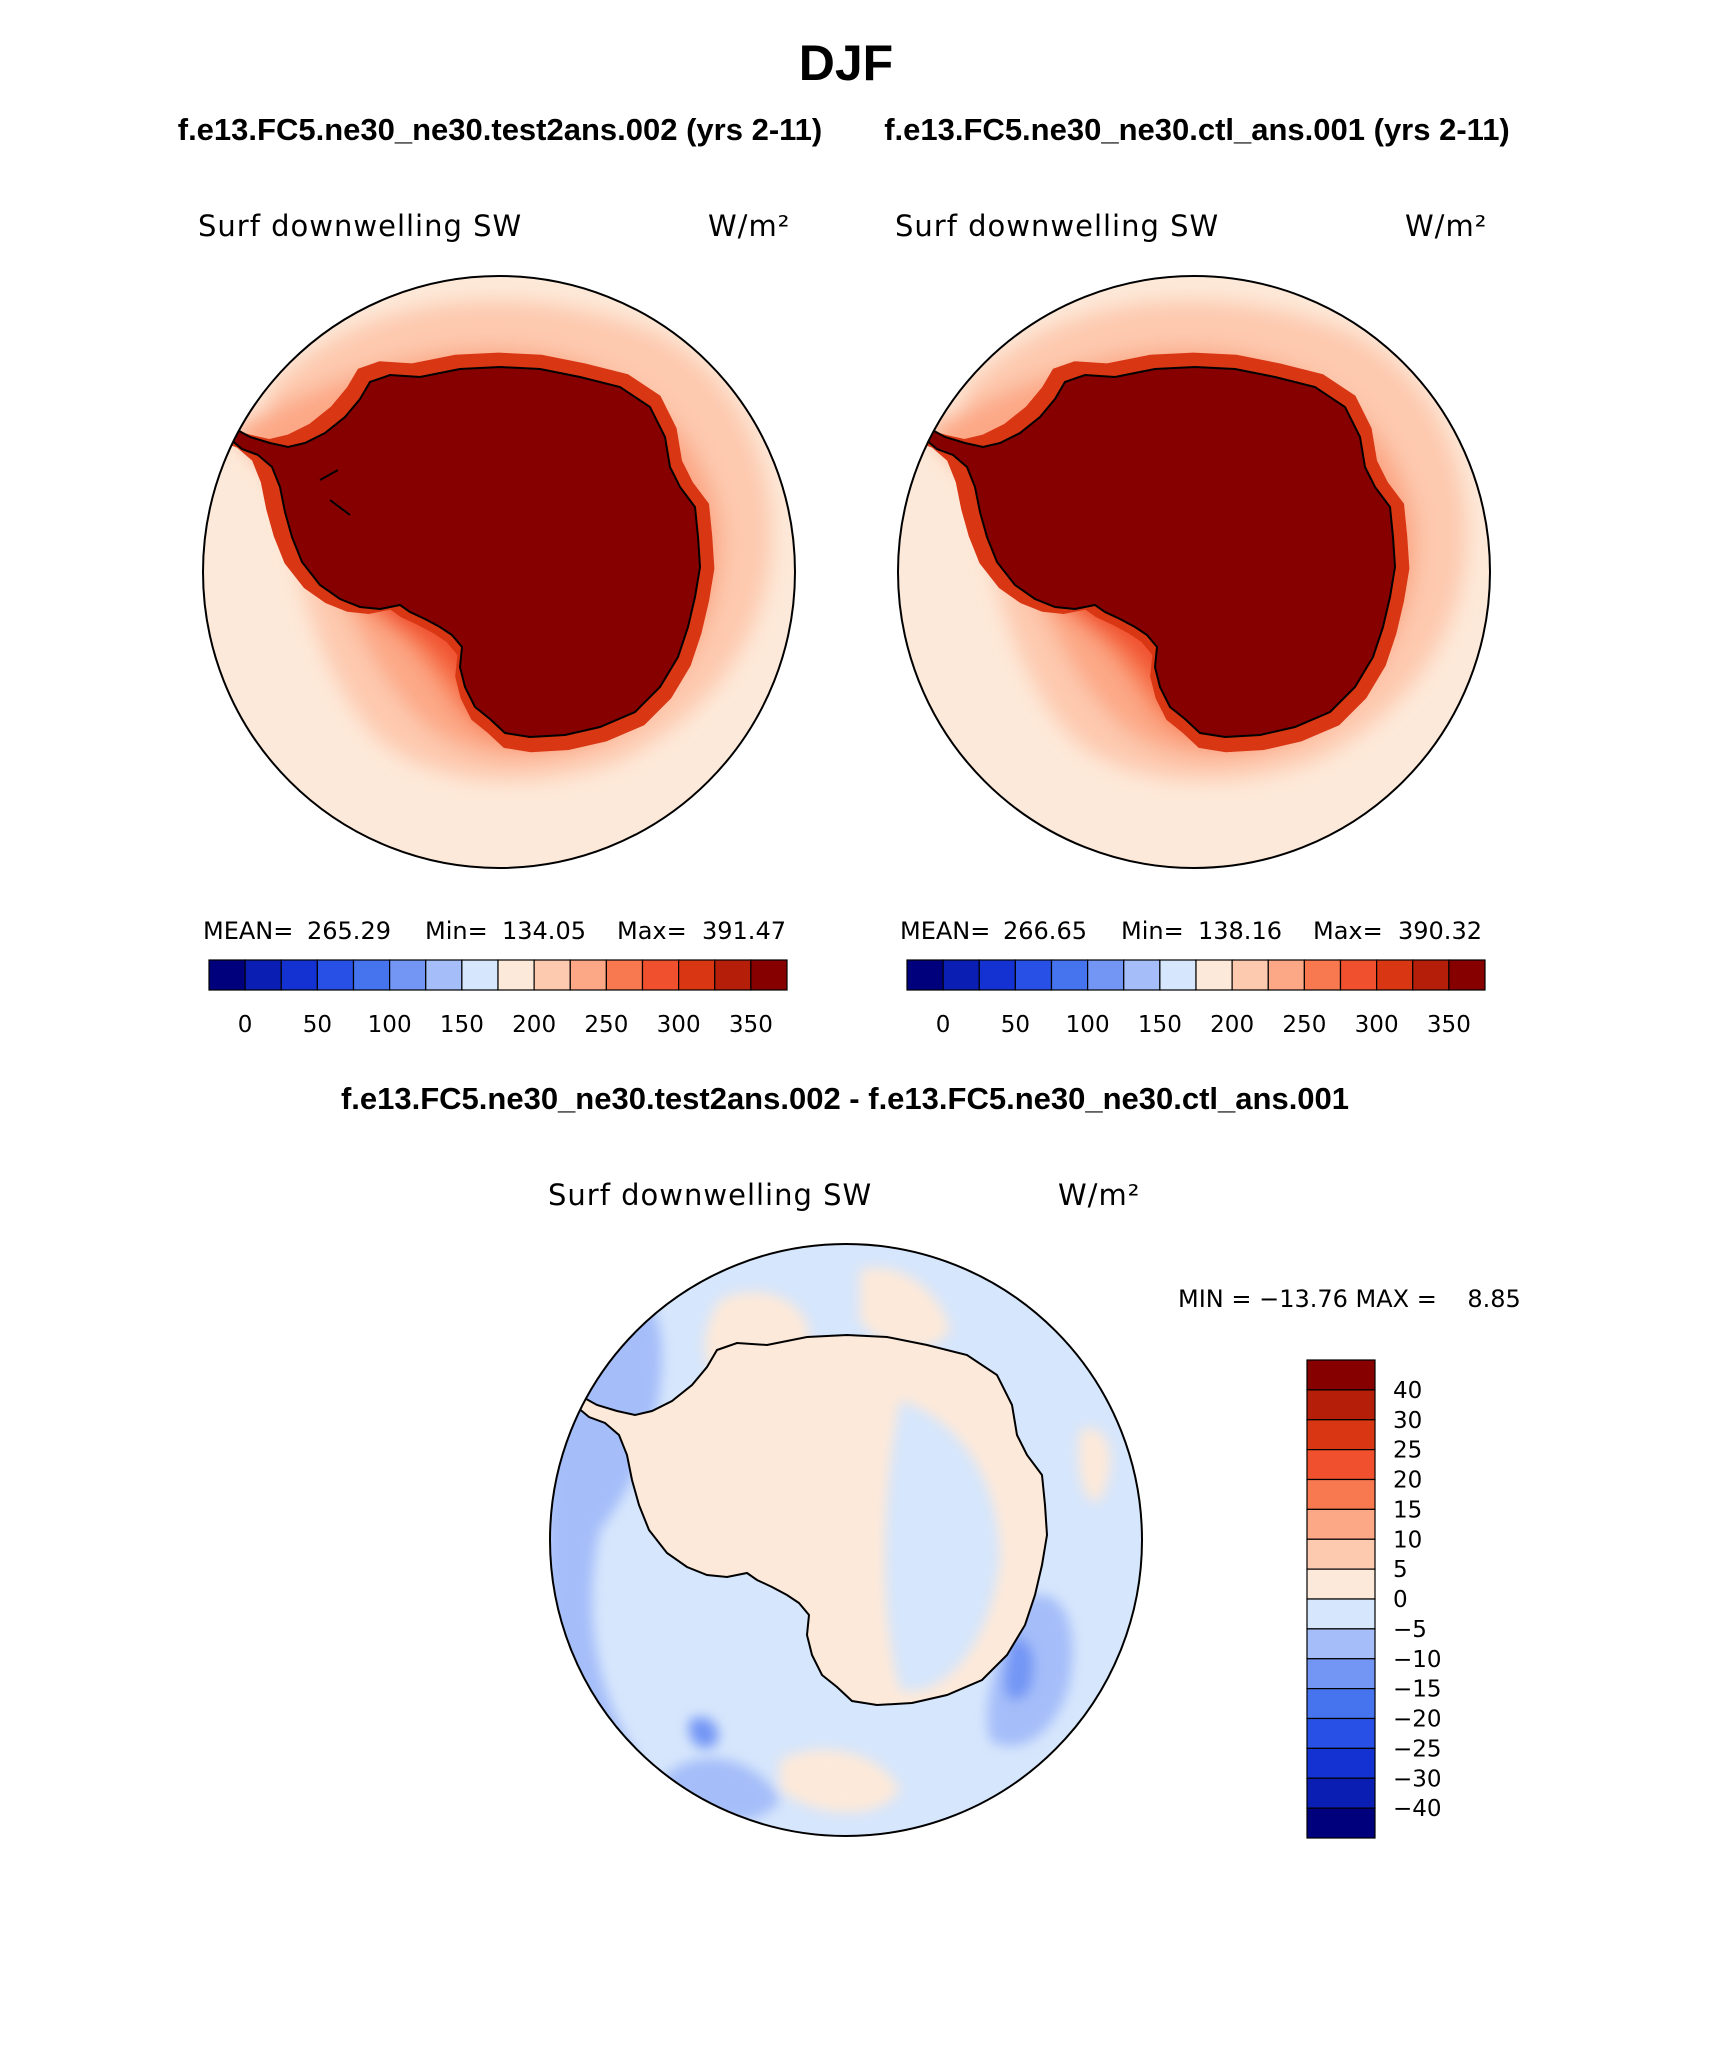  What do you see at coordinates (945, 931) in the screenshot?
I see `panel-control-mean-label: MEAN=` at bounding box center [945, 931].